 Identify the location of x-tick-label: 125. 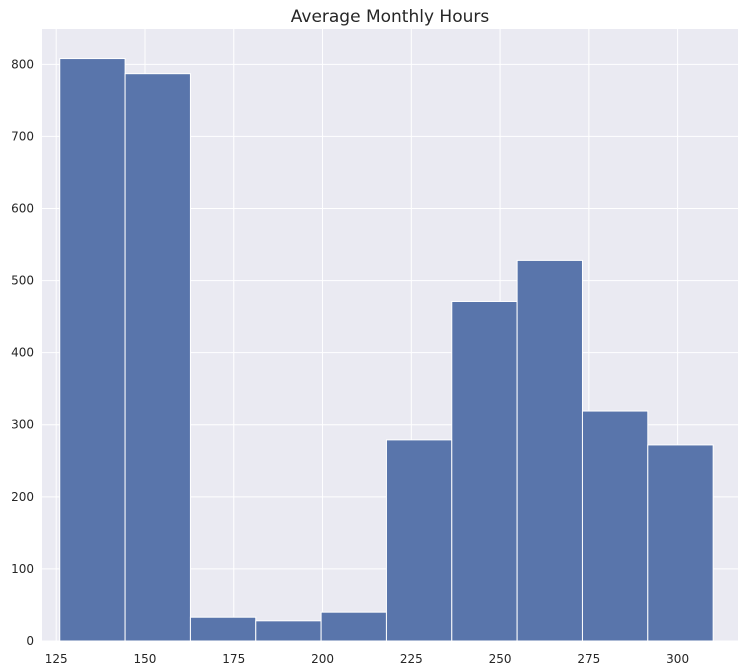
(56, 659).